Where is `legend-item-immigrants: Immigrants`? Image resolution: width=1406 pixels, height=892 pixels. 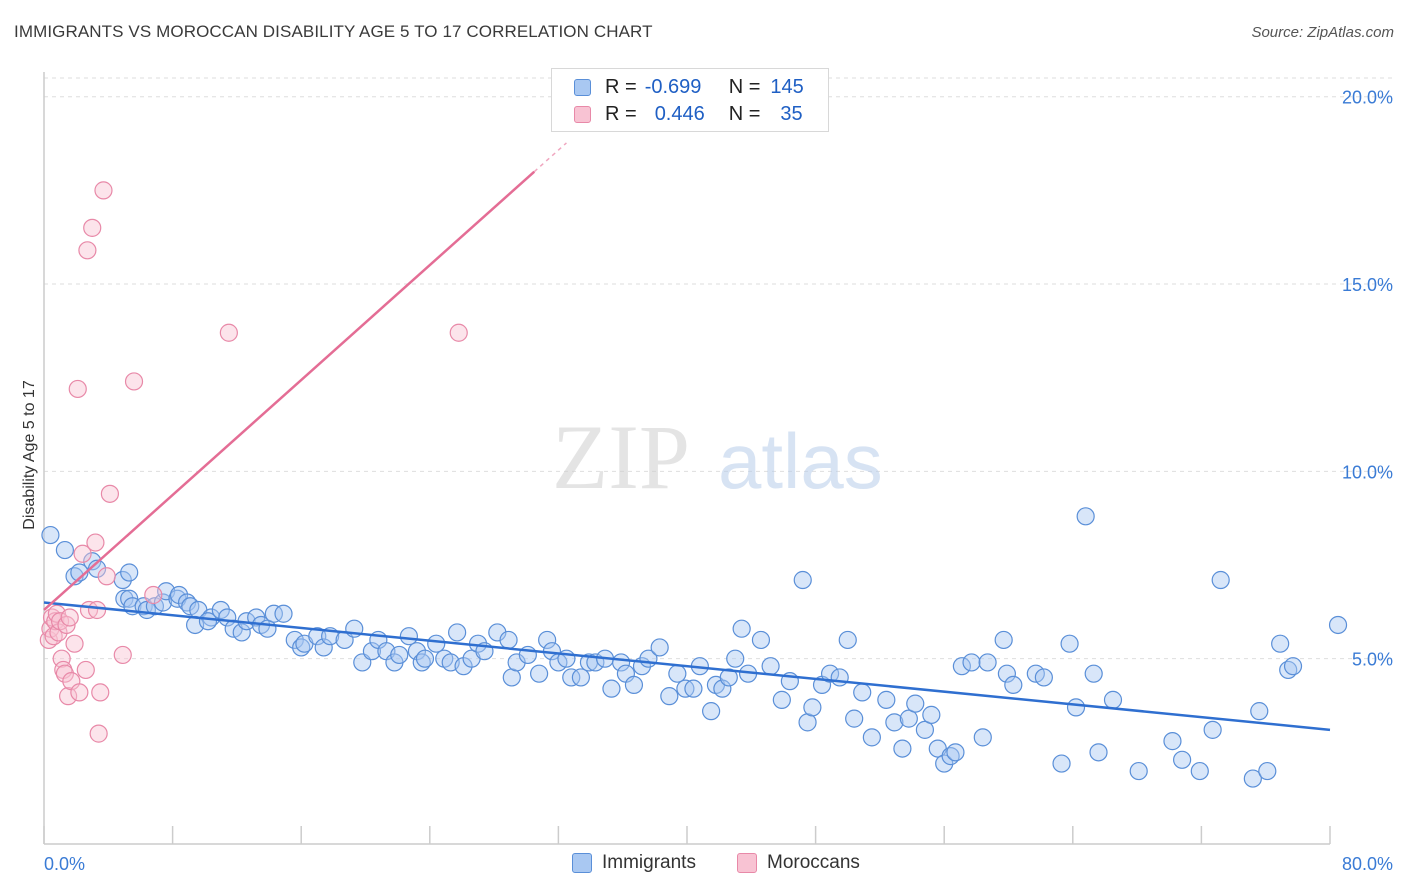
legend-item-immigrants: Immigrants is located at coordinates (634, 863).